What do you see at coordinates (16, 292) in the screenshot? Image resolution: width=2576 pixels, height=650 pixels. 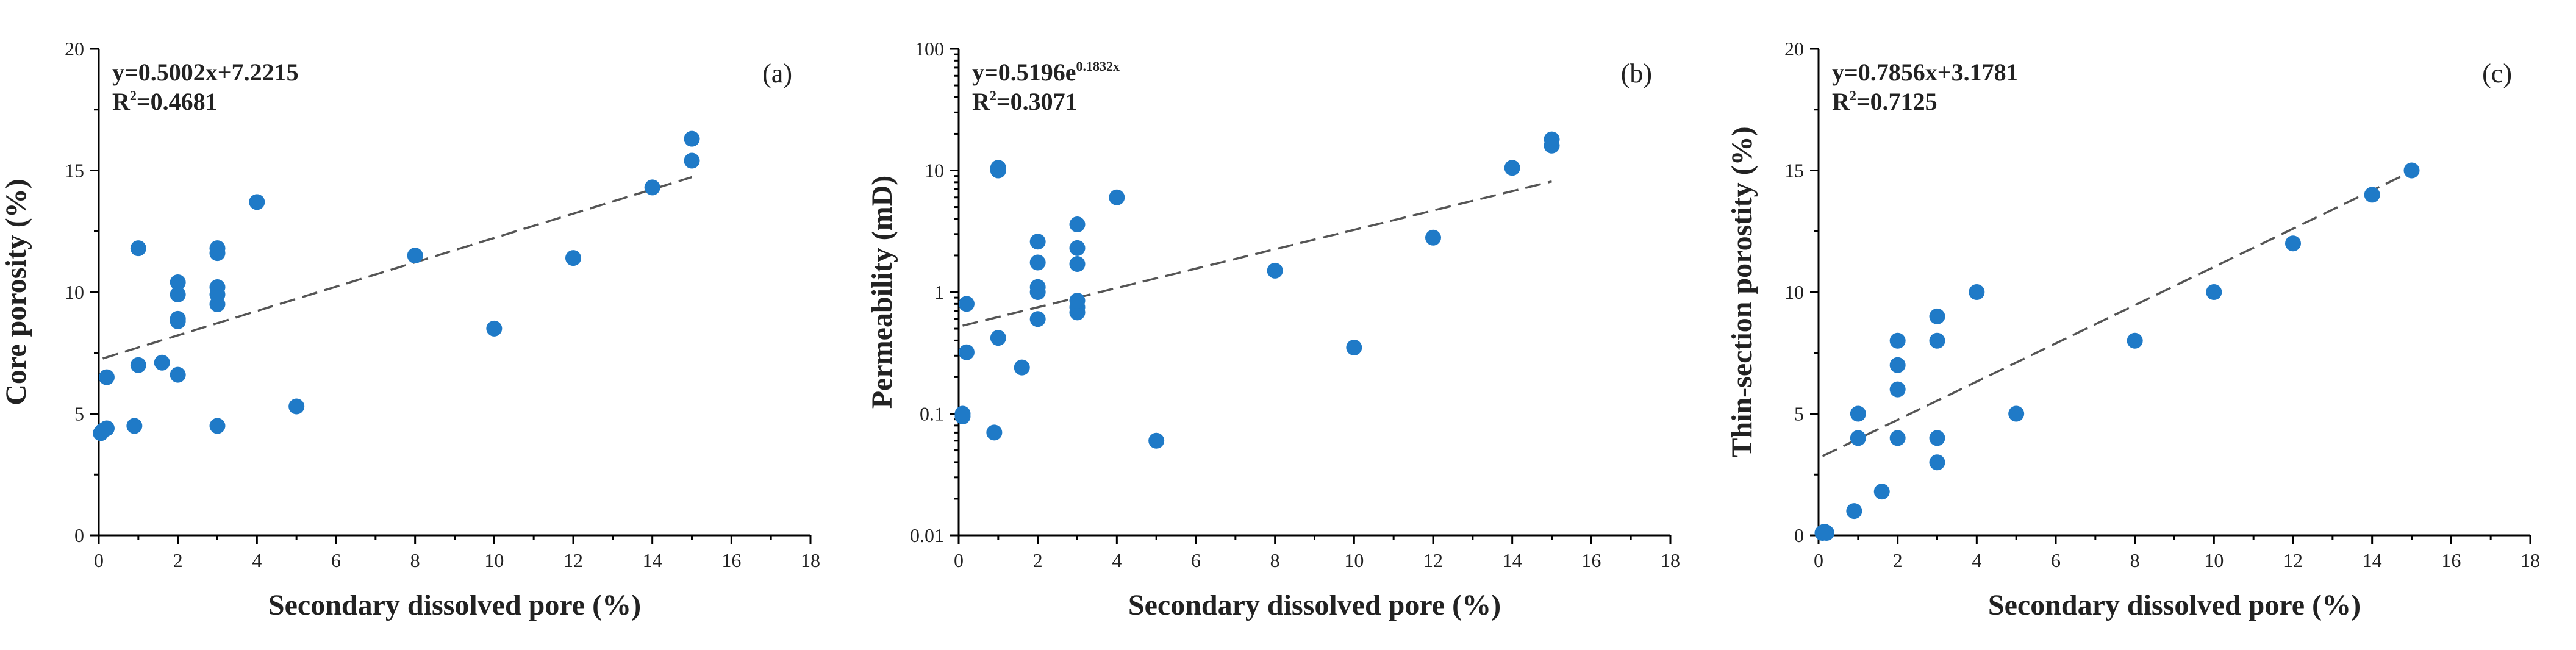 I see `y-axis-title: Core porosity (%)` at bounding box center [16, 292].